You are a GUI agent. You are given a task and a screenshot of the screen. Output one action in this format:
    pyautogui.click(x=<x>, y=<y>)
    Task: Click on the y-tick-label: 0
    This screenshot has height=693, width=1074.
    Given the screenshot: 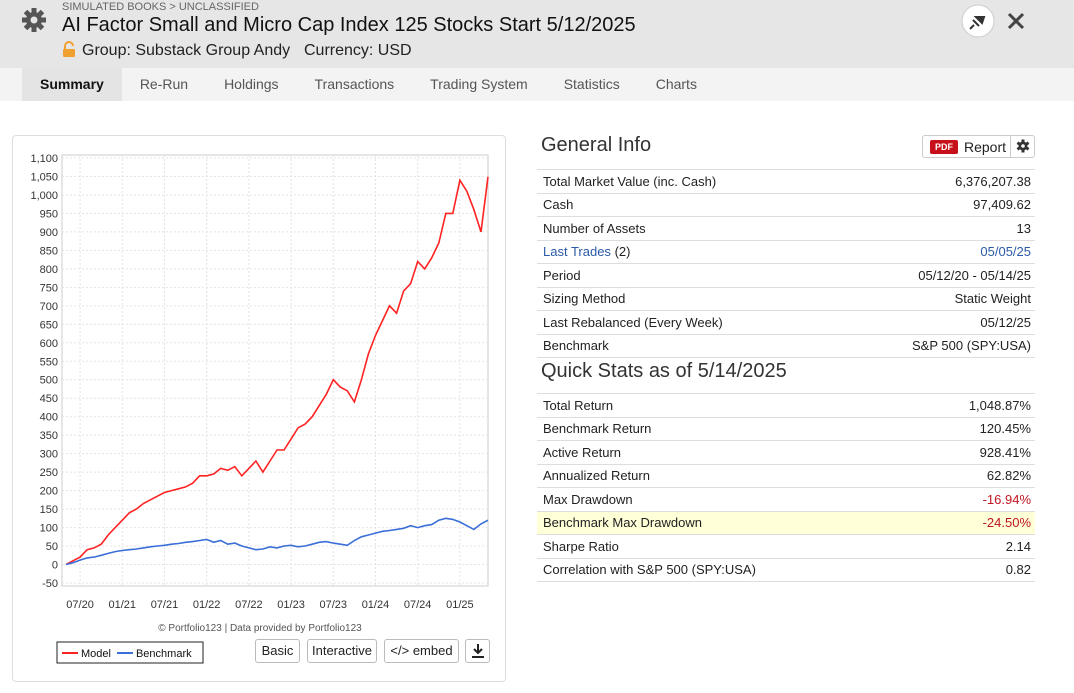 What is the action you would take?
    pyautogui.click(x=55, y=566)
    